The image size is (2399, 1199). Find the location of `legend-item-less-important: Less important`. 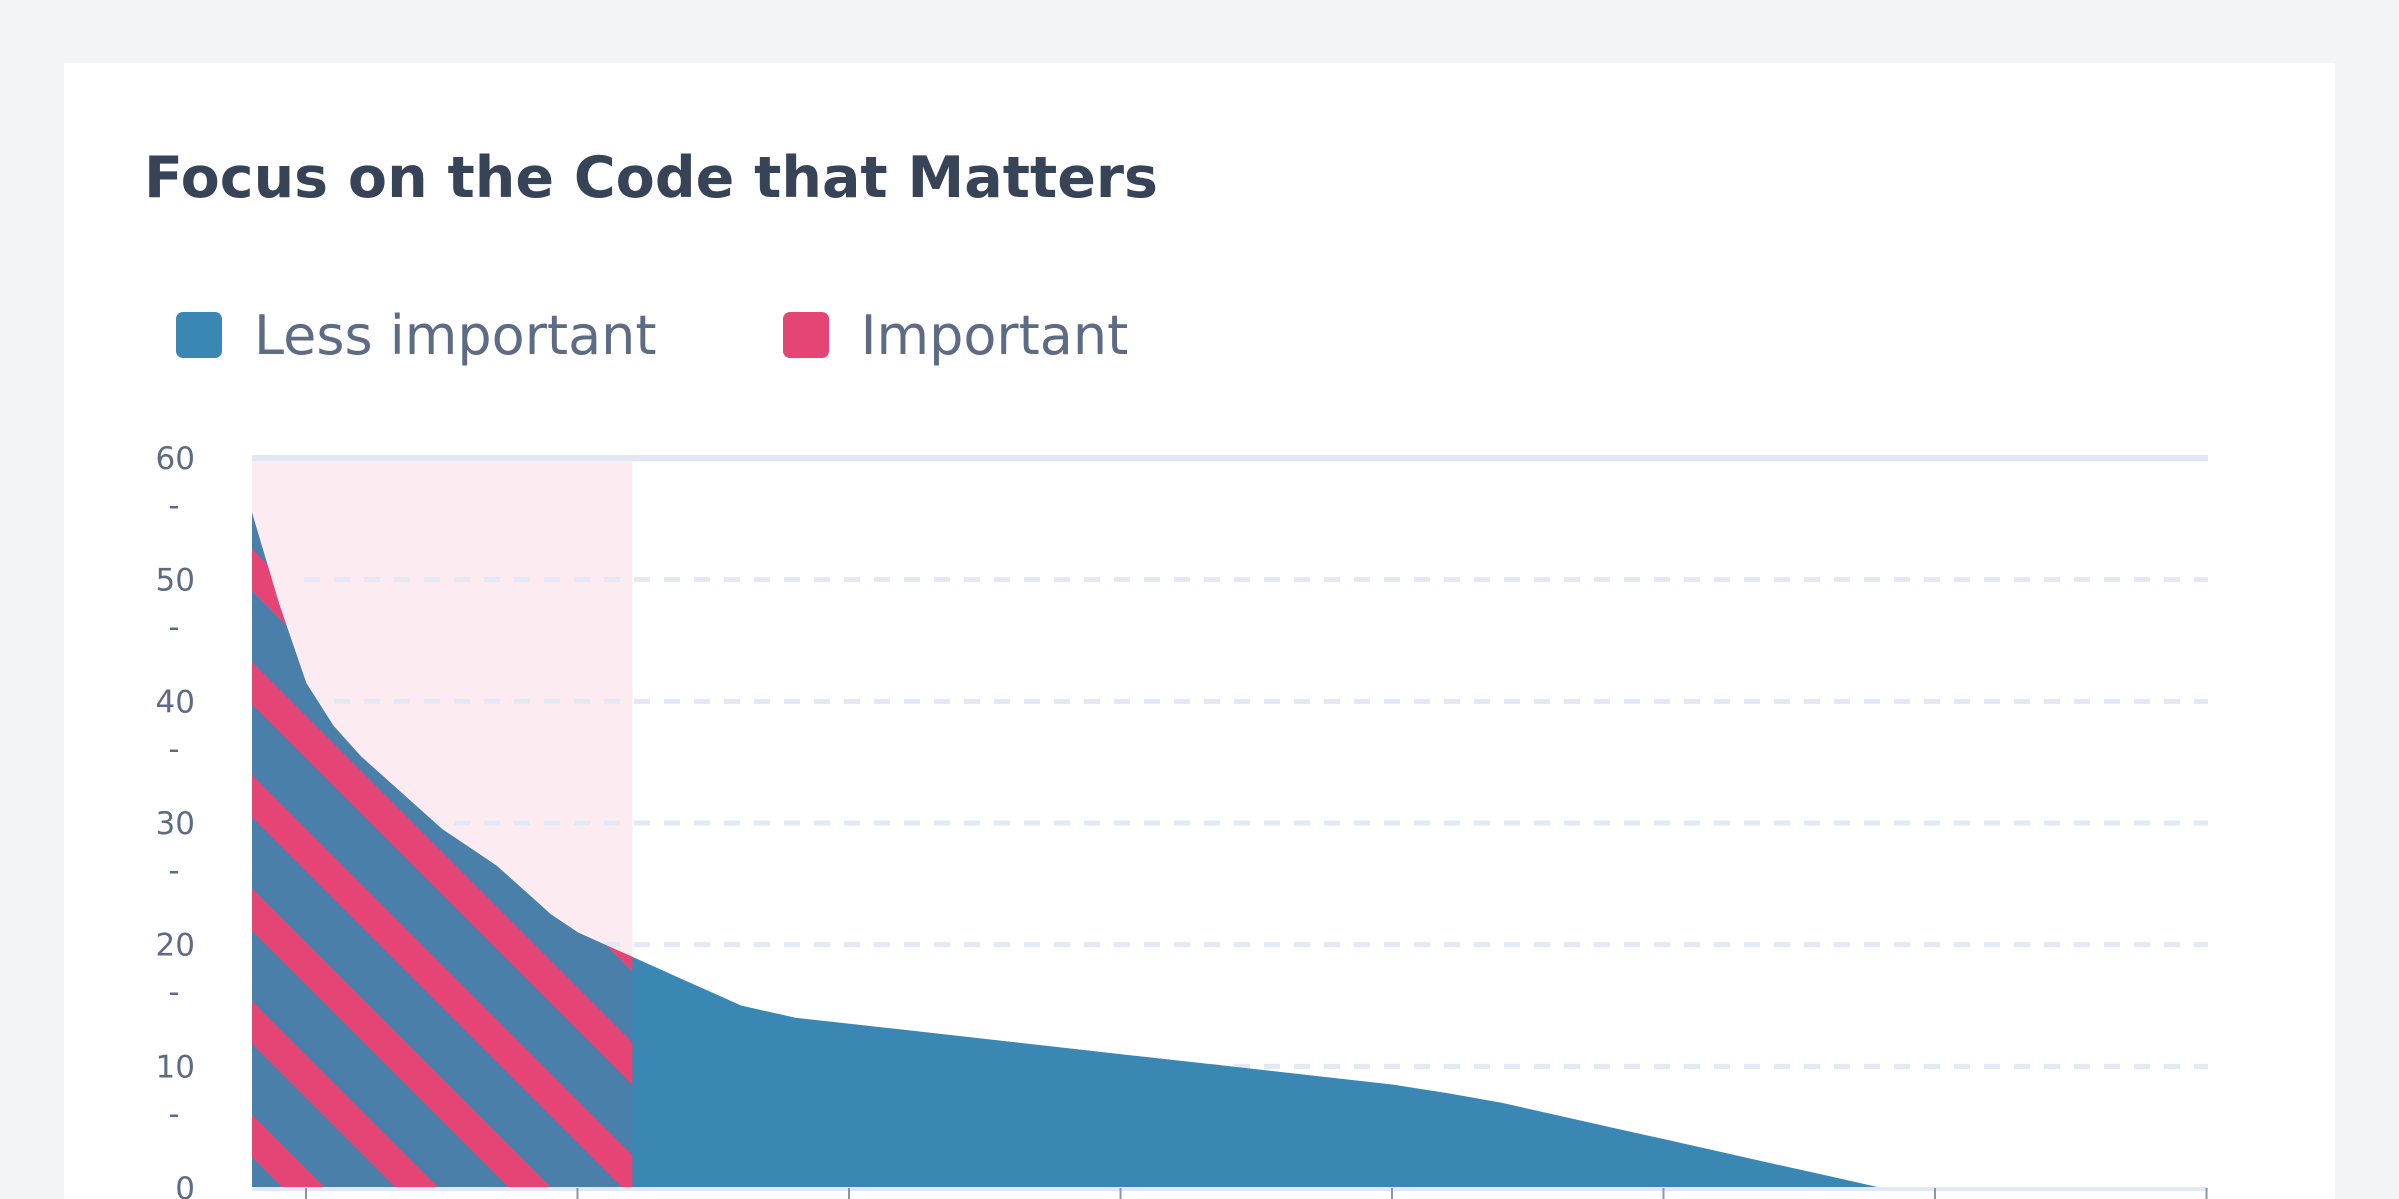

legend-item-less-important: Less important is located at coordinates (416, 335).